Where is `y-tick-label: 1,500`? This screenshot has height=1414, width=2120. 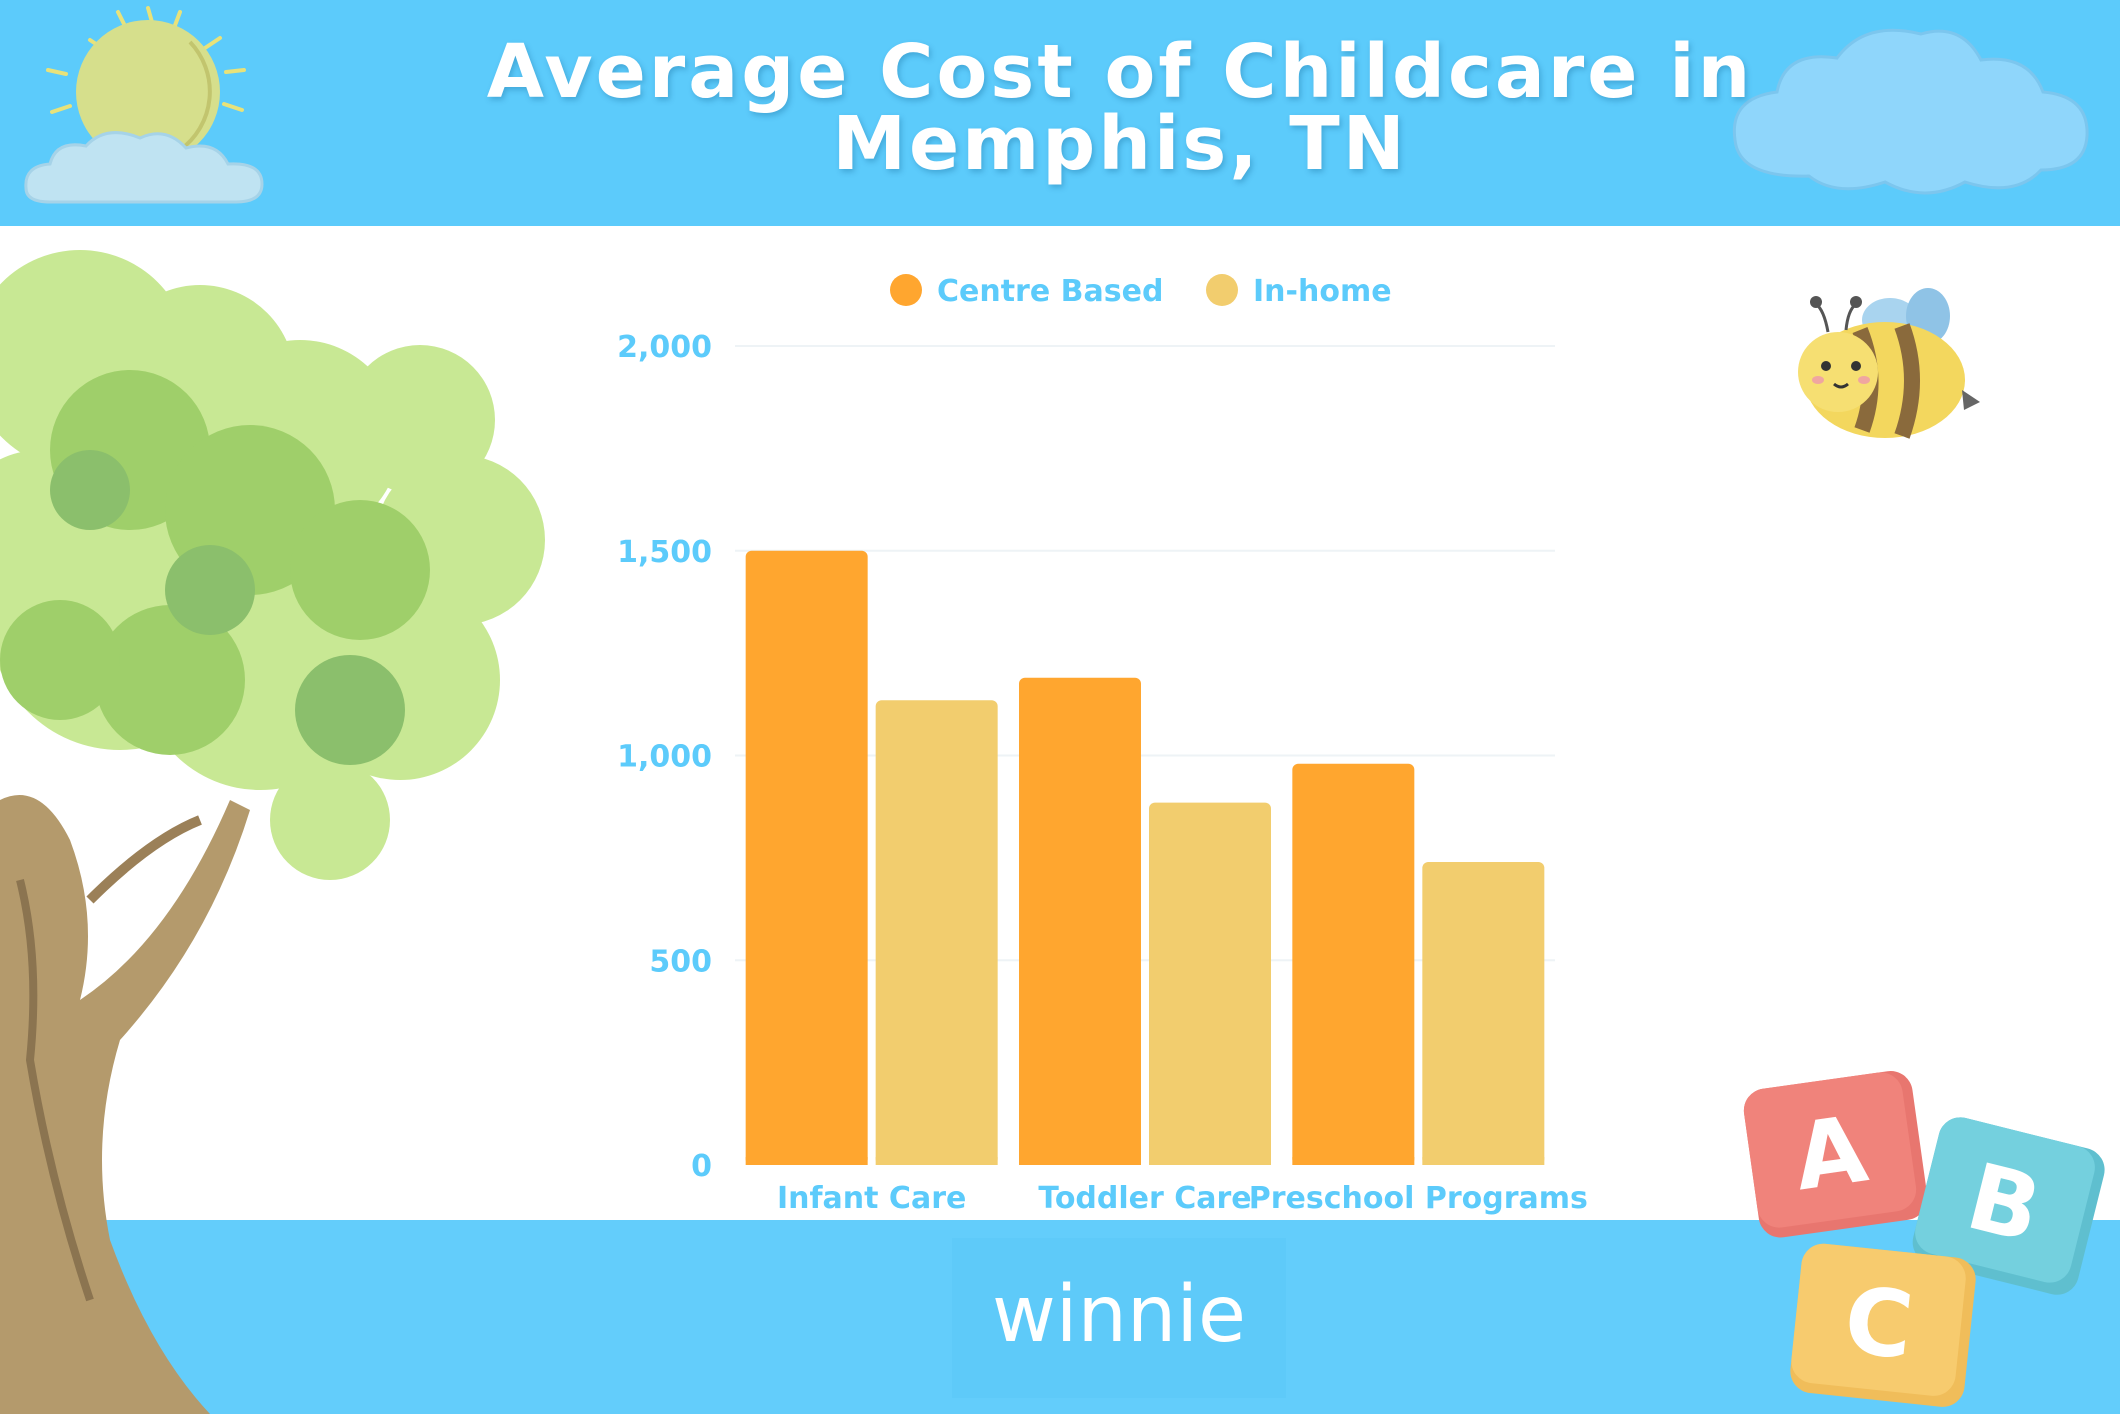
y-tick-label: 1,500 is located at coordinates (664, 552).